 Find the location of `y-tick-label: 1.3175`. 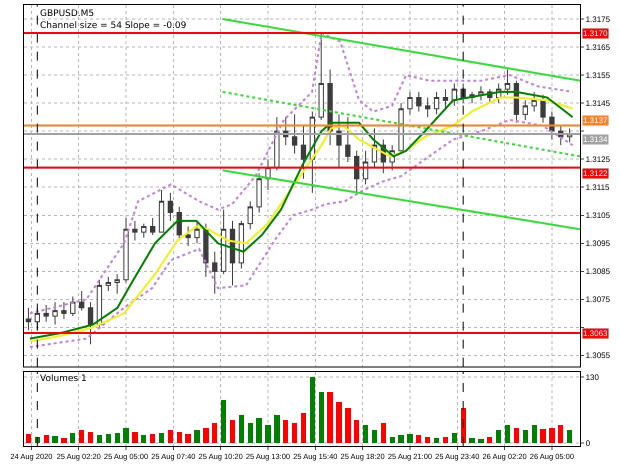

y-tick-label: 1.3175 is located at coordinates (598, 19).